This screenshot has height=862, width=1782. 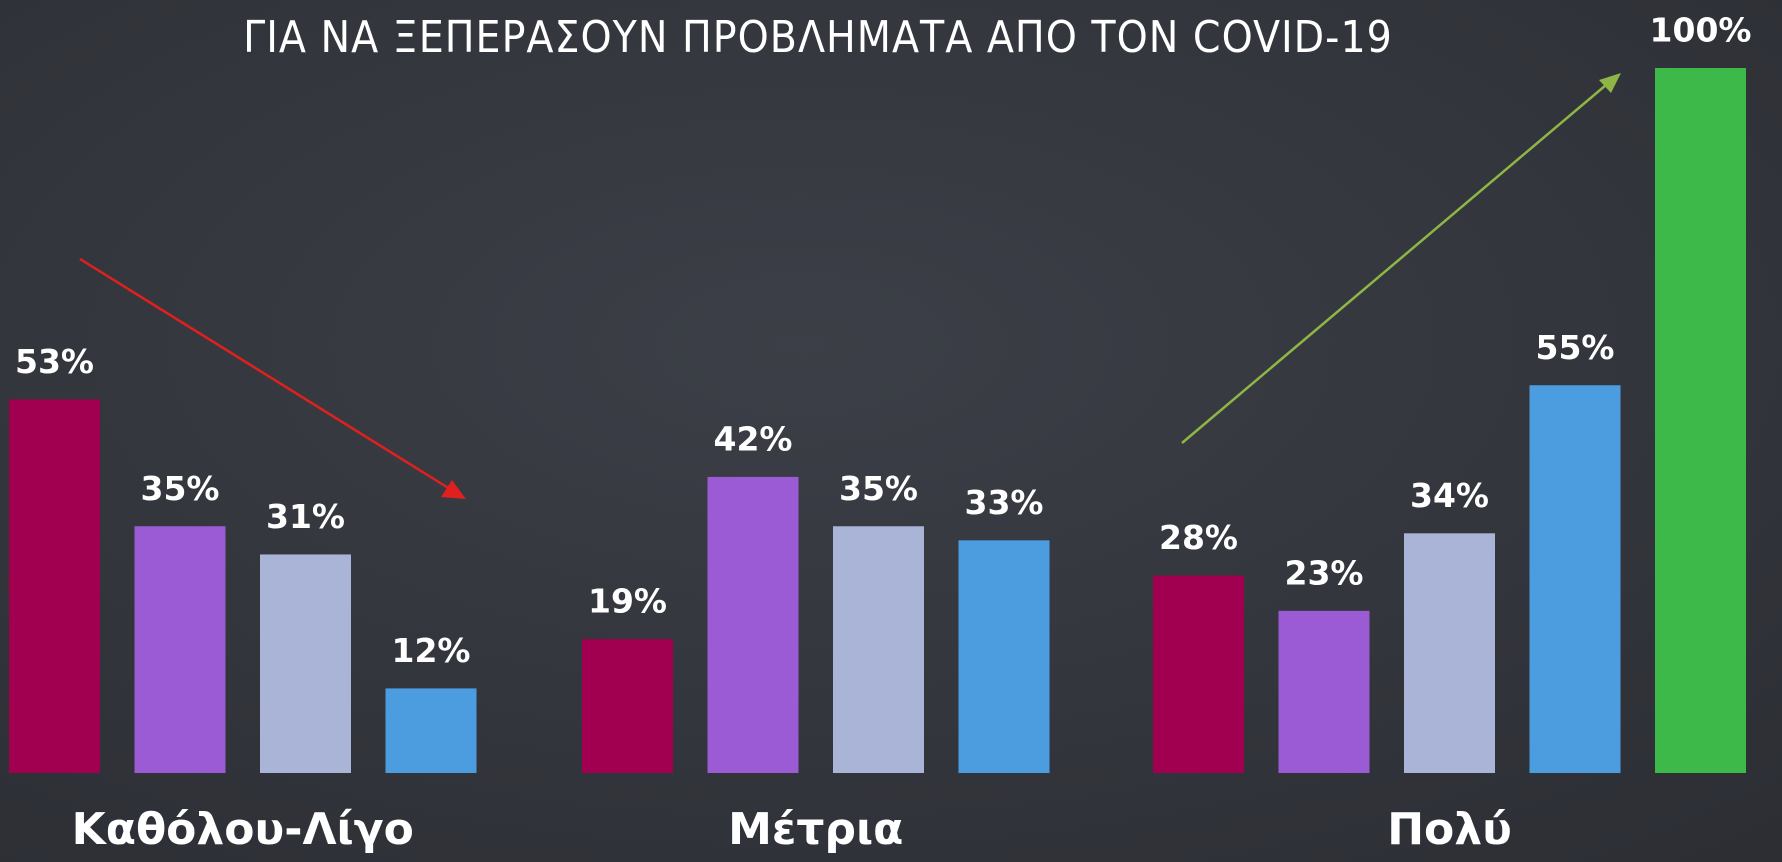 What do you see at coordinates (627, 601) in the screenshot?
I see `value-label: 19%` at bounding box center [627, 601].